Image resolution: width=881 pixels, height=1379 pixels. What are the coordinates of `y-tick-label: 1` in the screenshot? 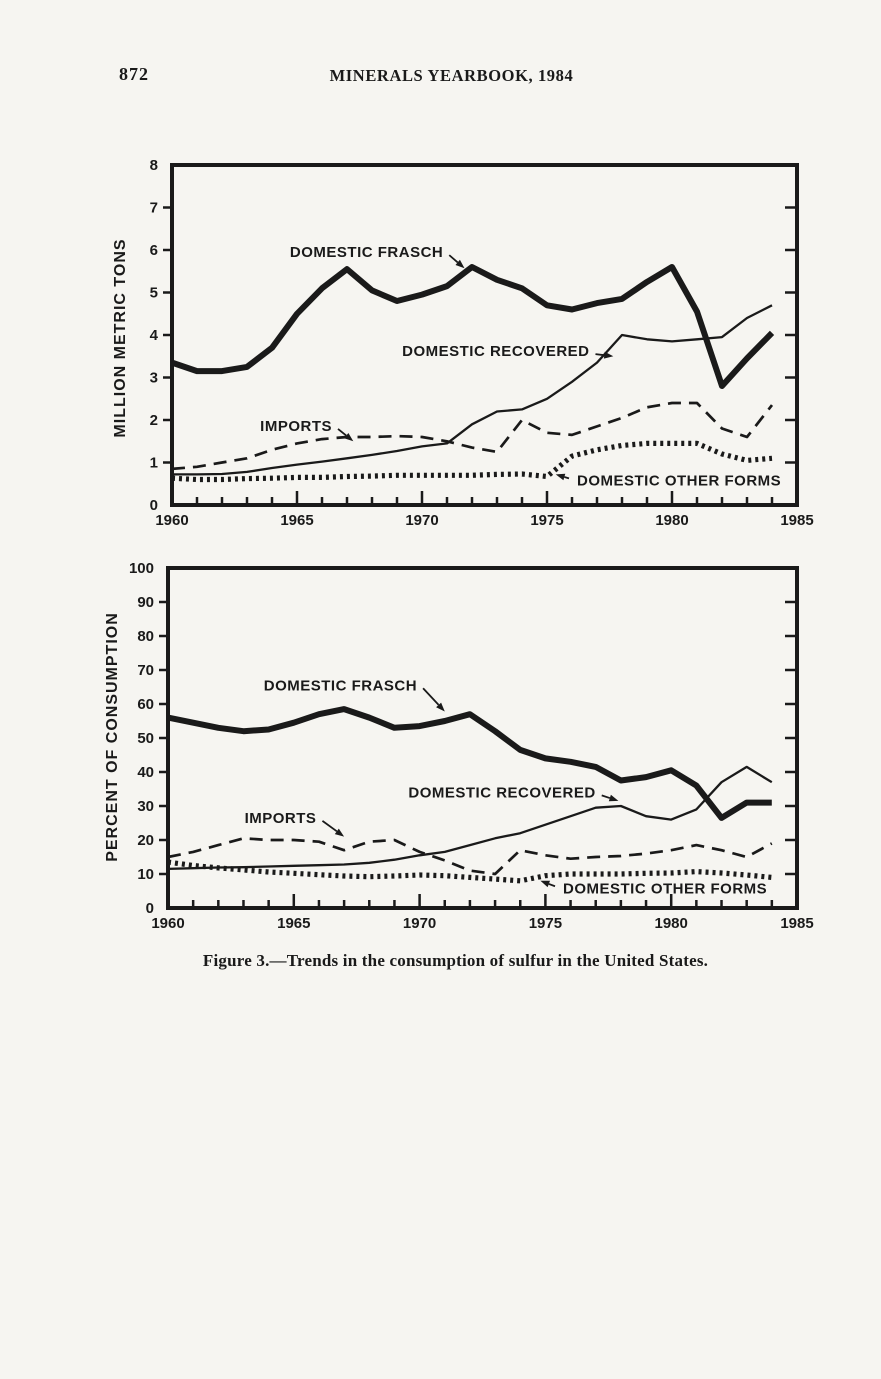 It's located at (154, 463).